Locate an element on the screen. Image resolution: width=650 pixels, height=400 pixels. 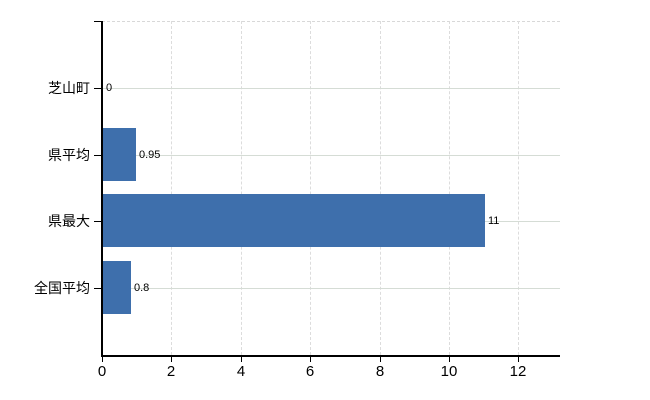
category-label: 県平均 is located at coordinates (69, 155).